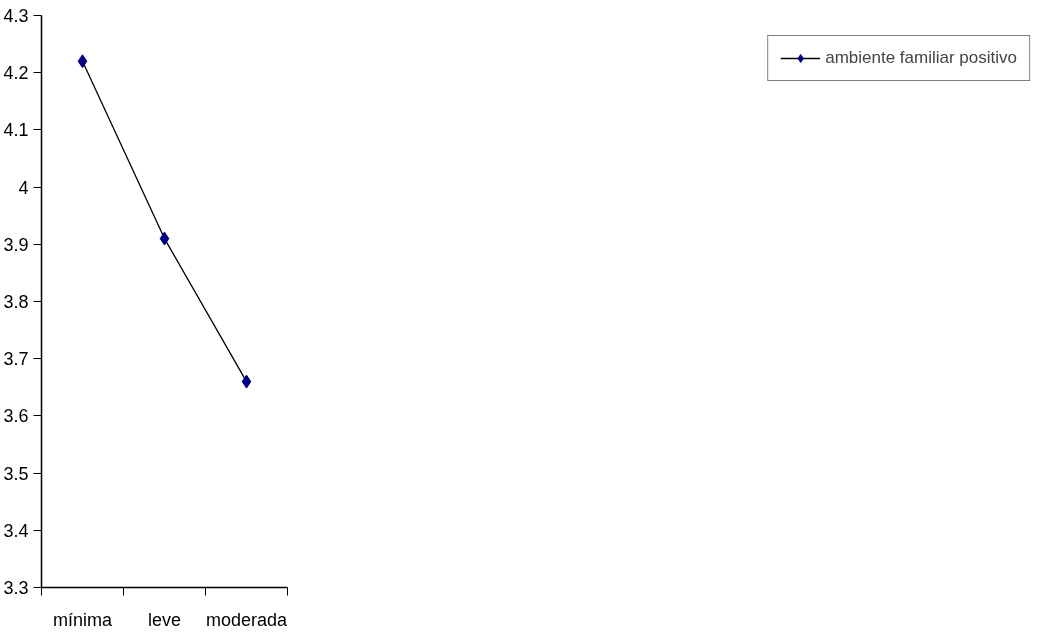 This screenshot has width=1050, height=632. What do you see at coordinates (921, 58) in the screenshot?
I see `legend-label: ambiente familiar positivo` at bounding box center [921, 58].